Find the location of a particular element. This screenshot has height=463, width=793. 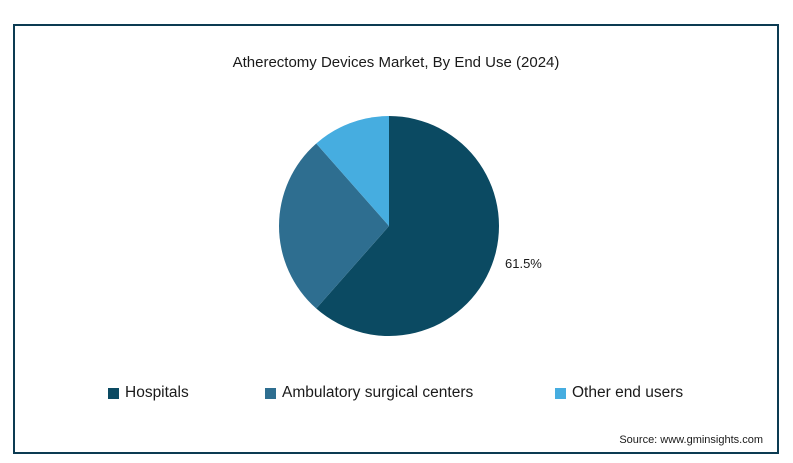

legend-item-other-end-users: Other end users is located at coordinates (619, 393).